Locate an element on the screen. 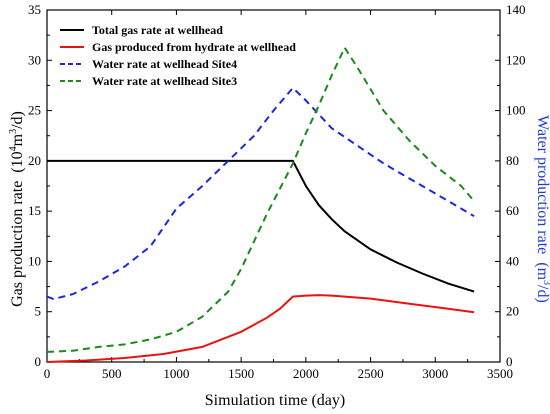 This screenshot has height=414, width=550. y-right-tick-label: 20 is located at coordinates (512, 311).